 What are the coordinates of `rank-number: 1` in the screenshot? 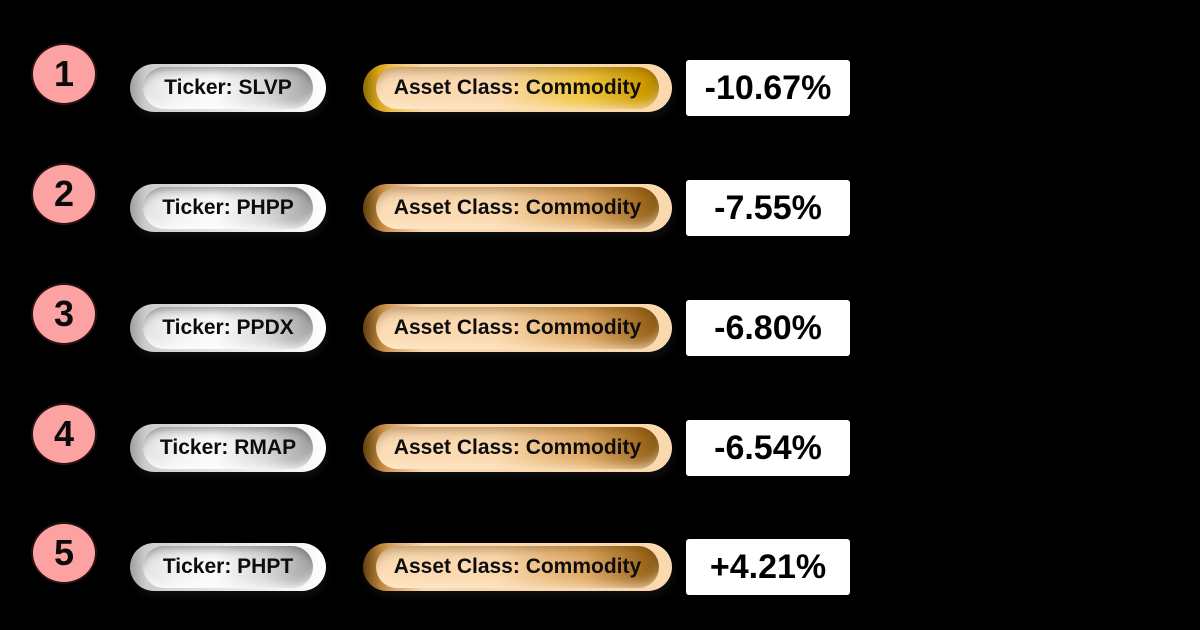 It's located at (64, 73).